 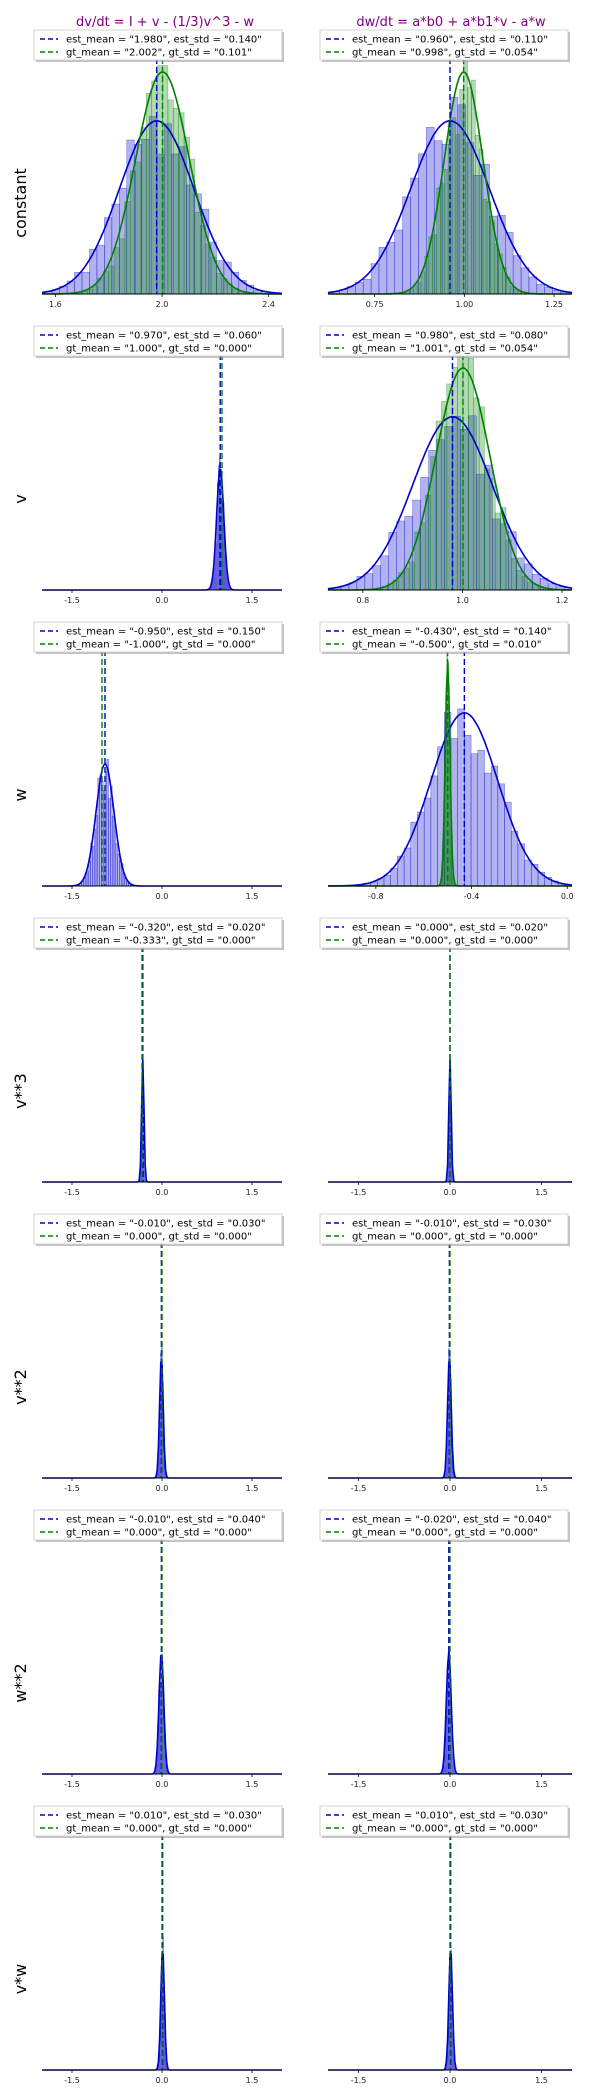 What do you see at coordinates (452, 632) in the screenshot?
I see `legend-est-label: est_mean = "-0.430", est_std = "0.140"` at bounding box center [452, 632].